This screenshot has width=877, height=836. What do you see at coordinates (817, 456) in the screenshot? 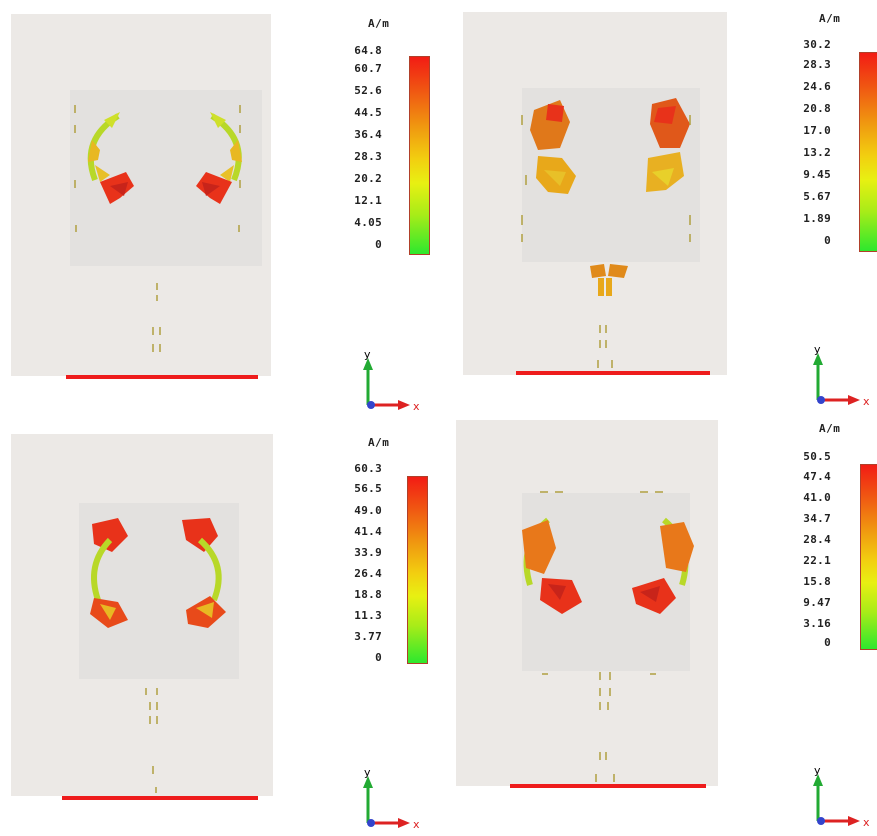
I see `legend-tick: 50.5` at bounding box center [817, 456].